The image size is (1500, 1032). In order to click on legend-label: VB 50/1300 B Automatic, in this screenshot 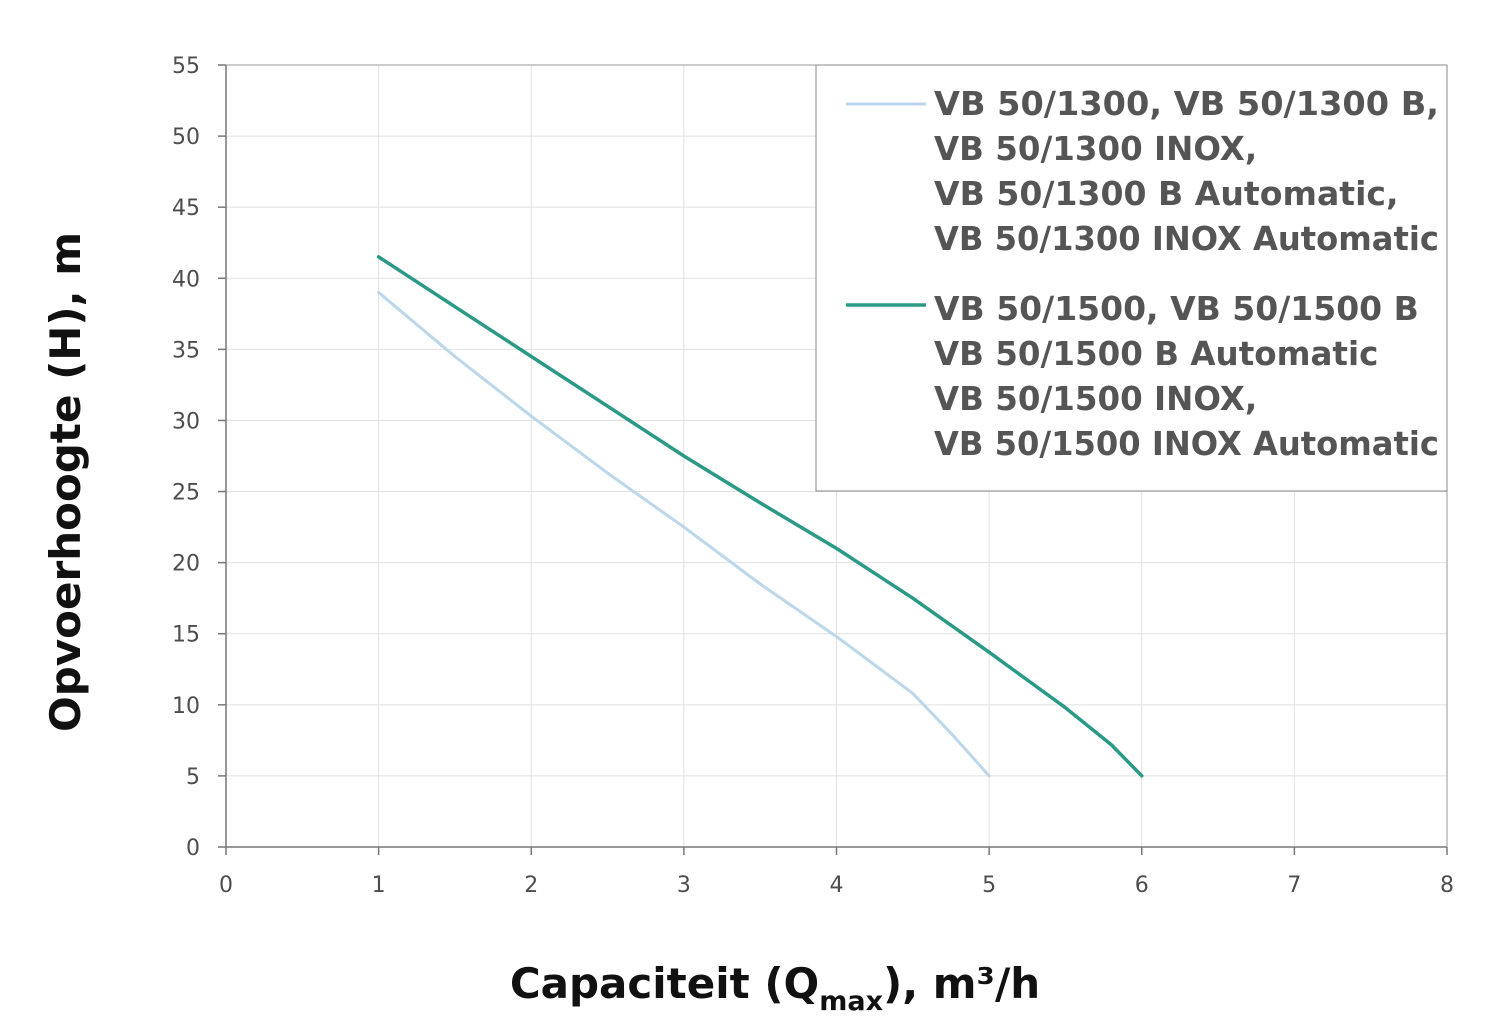, I will do `click(1166, 193)`.